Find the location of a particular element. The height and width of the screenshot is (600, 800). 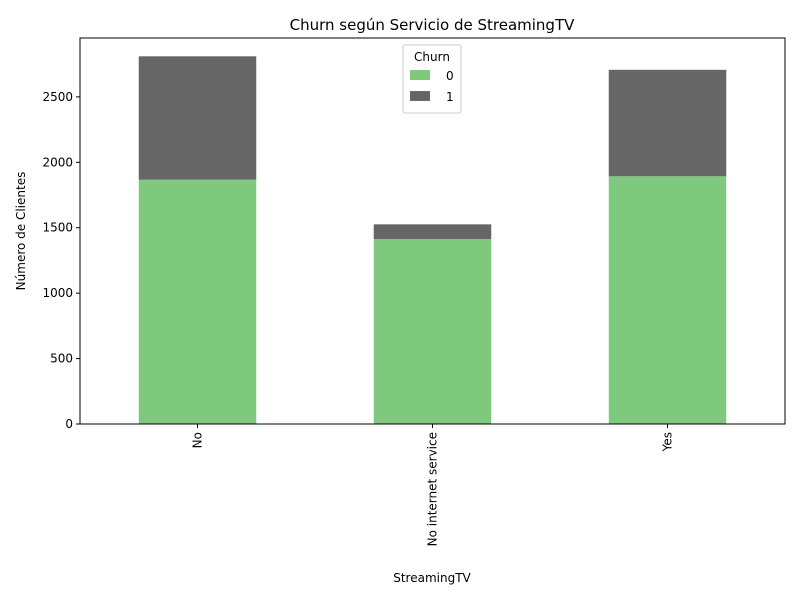

y-tick-label: 500 is located at coordinates (61, 359).